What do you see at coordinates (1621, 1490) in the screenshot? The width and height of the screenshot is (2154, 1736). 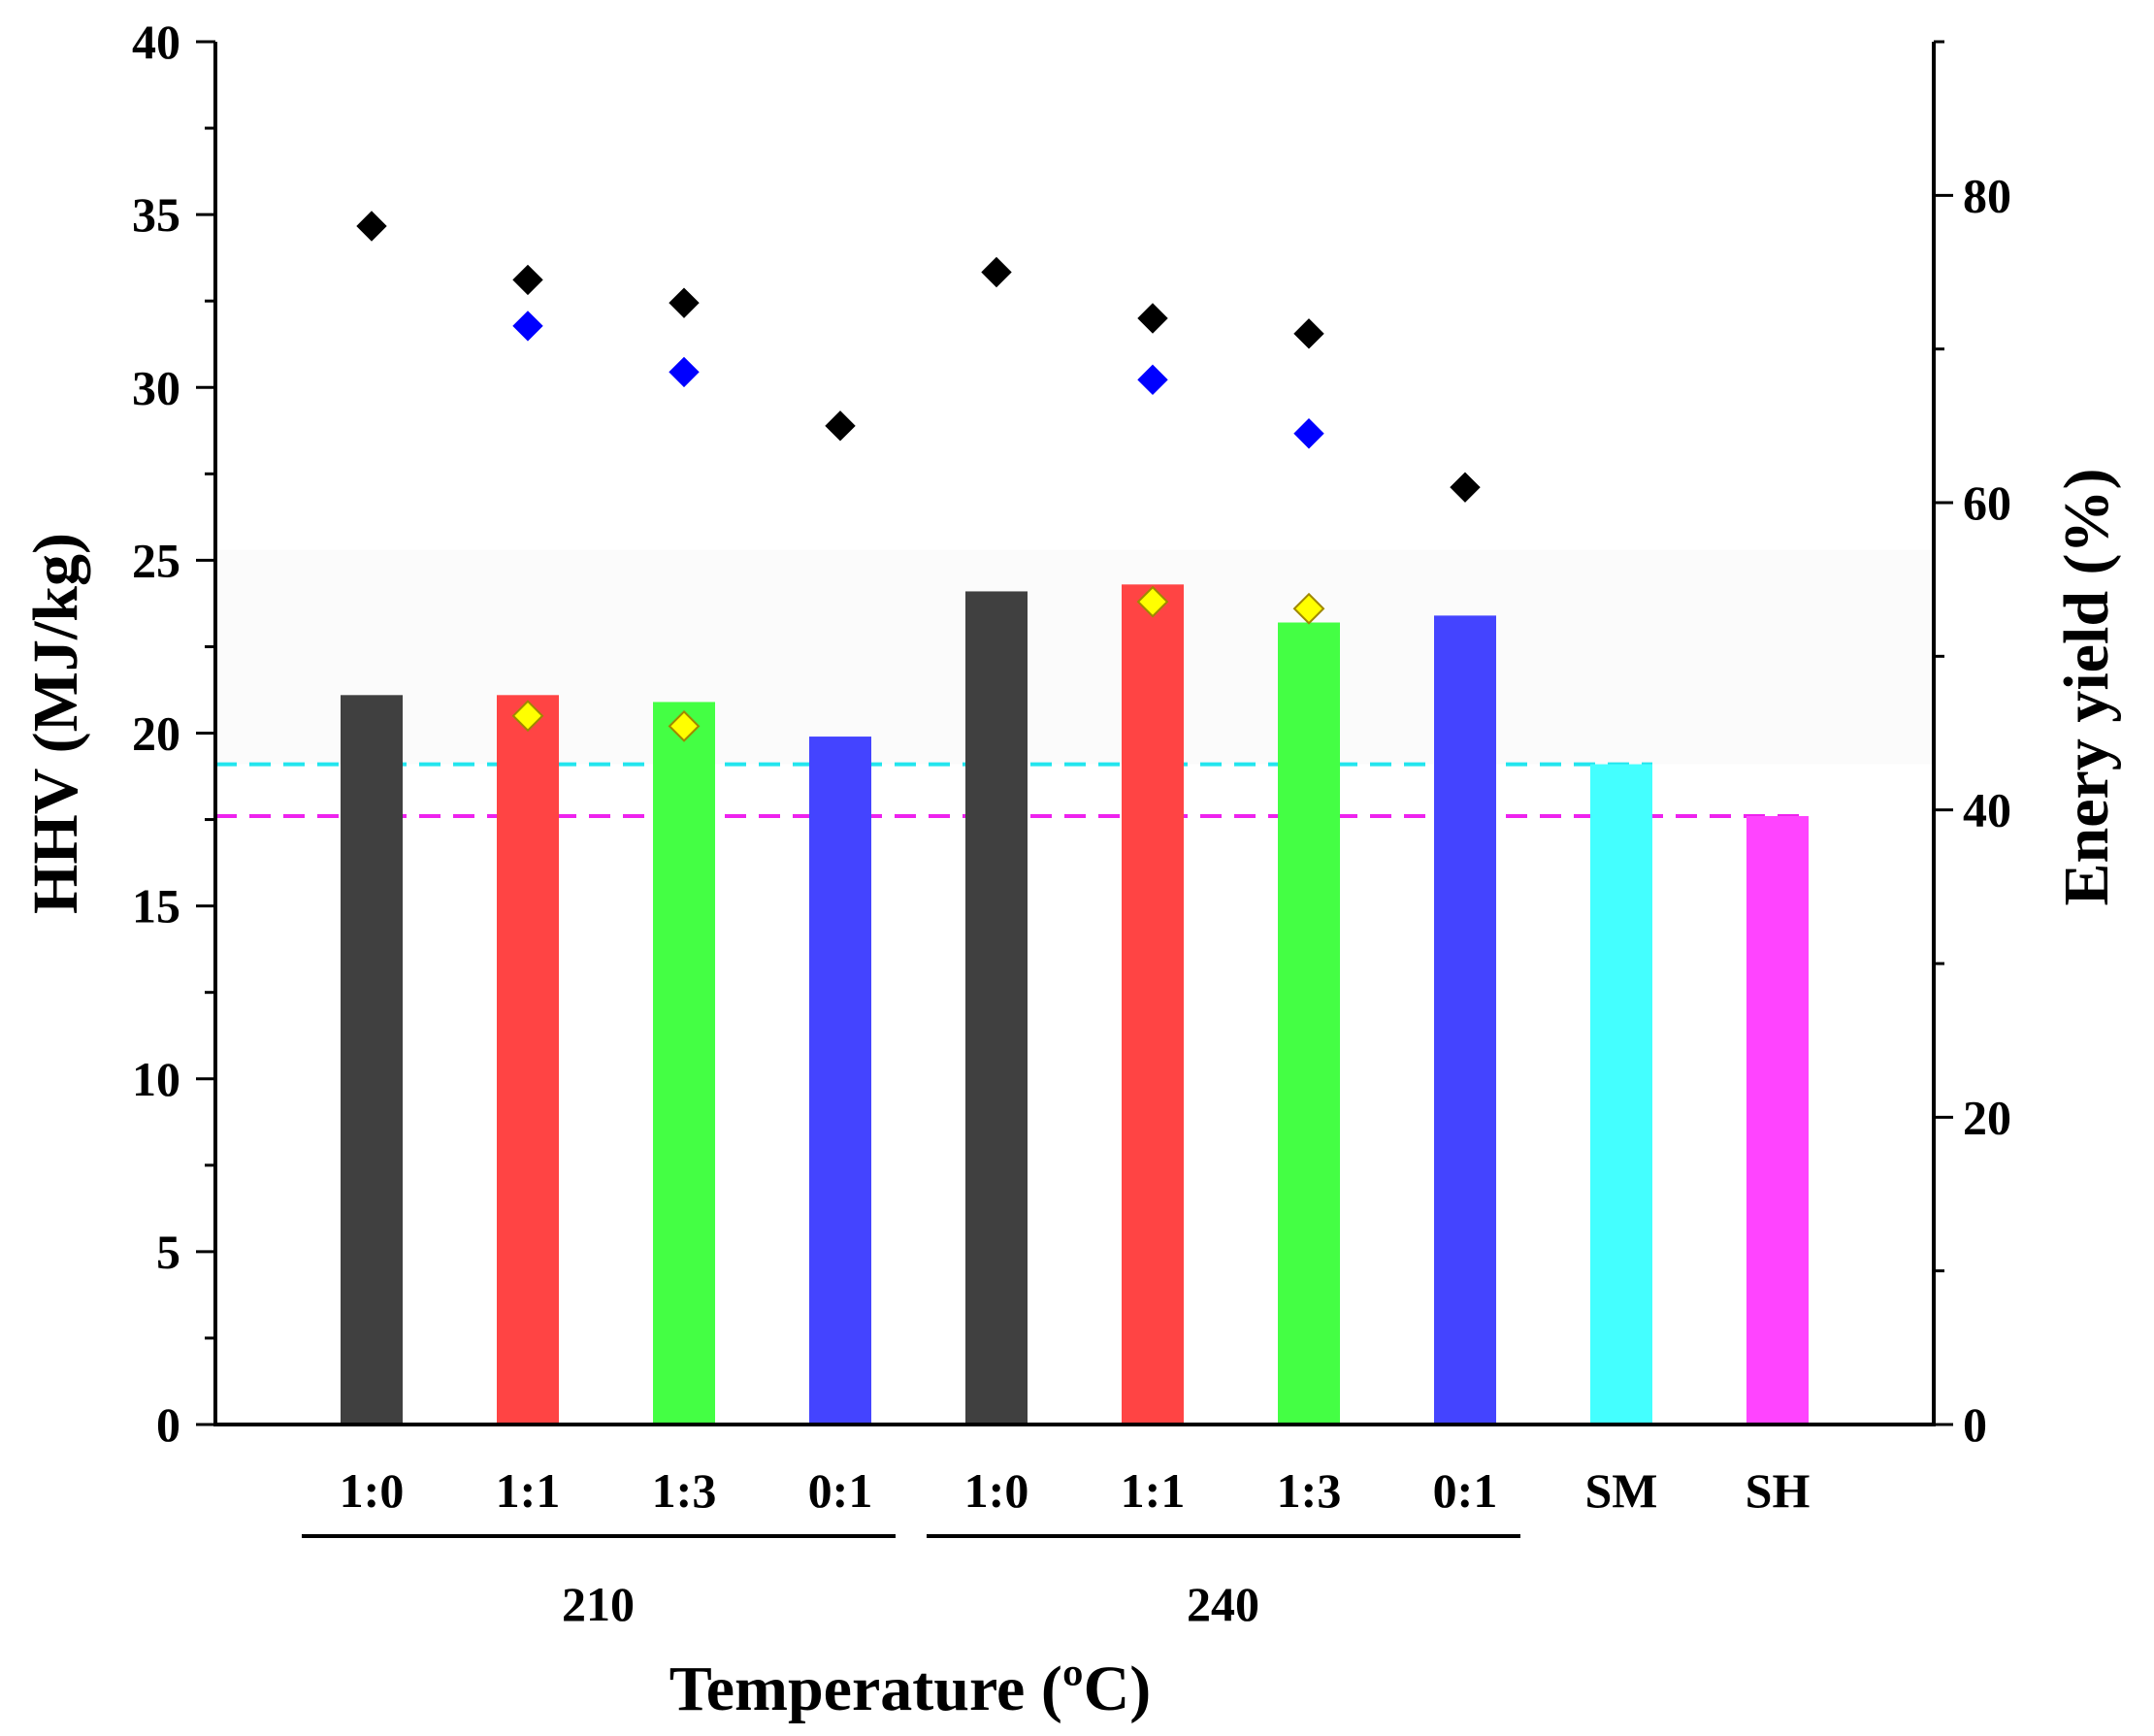 I see `category-label: SM` at bounding box center [1621, 1490].